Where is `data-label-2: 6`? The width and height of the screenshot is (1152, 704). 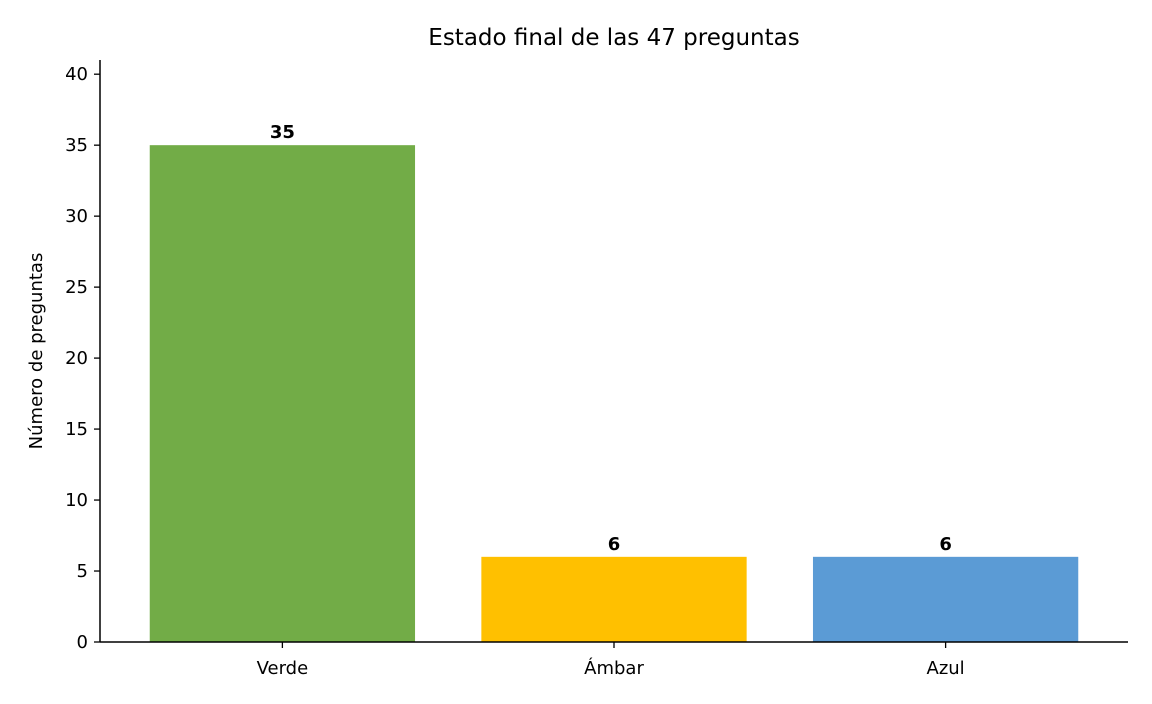
data-label-2: 6 is located at coordinates (945, 544).